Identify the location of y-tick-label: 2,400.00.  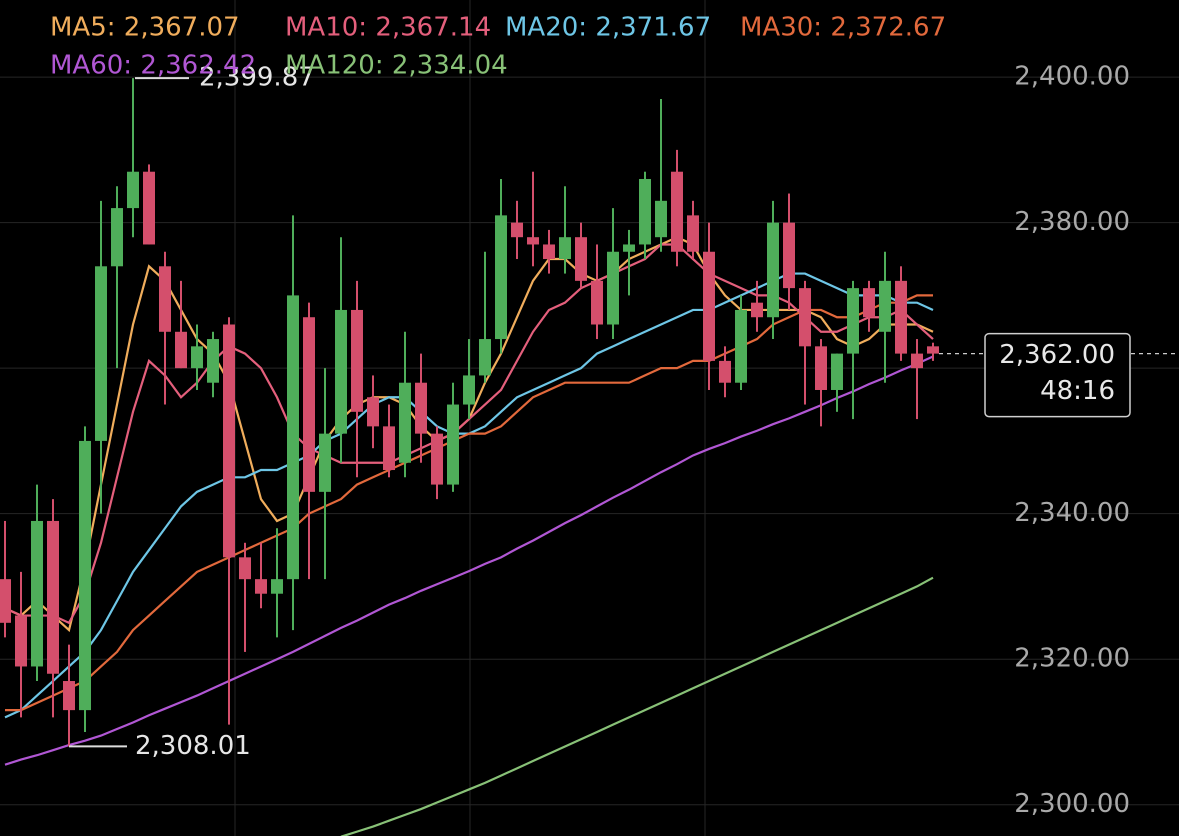
(1072, 77).